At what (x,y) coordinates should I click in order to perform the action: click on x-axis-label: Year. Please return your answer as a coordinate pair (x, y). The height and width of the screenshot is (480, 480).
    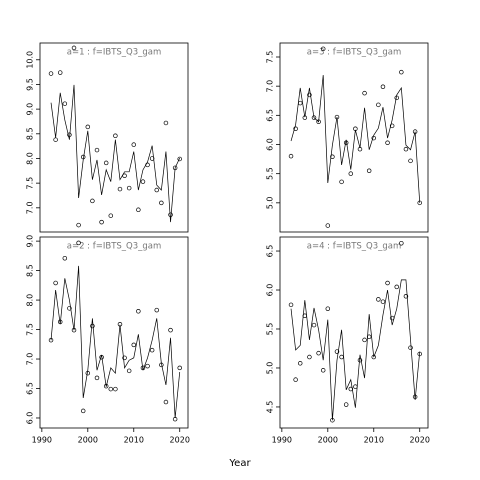
    Looking at the image, I should click on (239, 463).